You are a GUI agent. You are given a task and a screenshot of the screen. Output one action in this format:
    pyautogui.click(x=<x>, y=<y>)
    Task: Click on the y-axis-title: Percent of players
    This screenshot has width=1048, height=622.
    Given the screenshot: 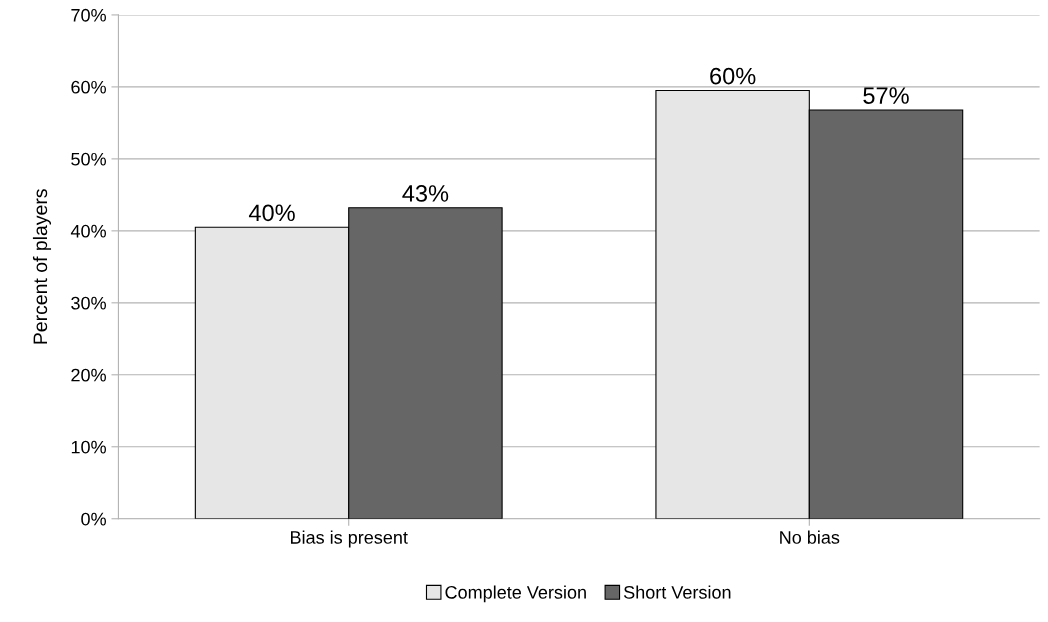 What is the action you would take?
    pyautogui.click(x=42, y=266)
    